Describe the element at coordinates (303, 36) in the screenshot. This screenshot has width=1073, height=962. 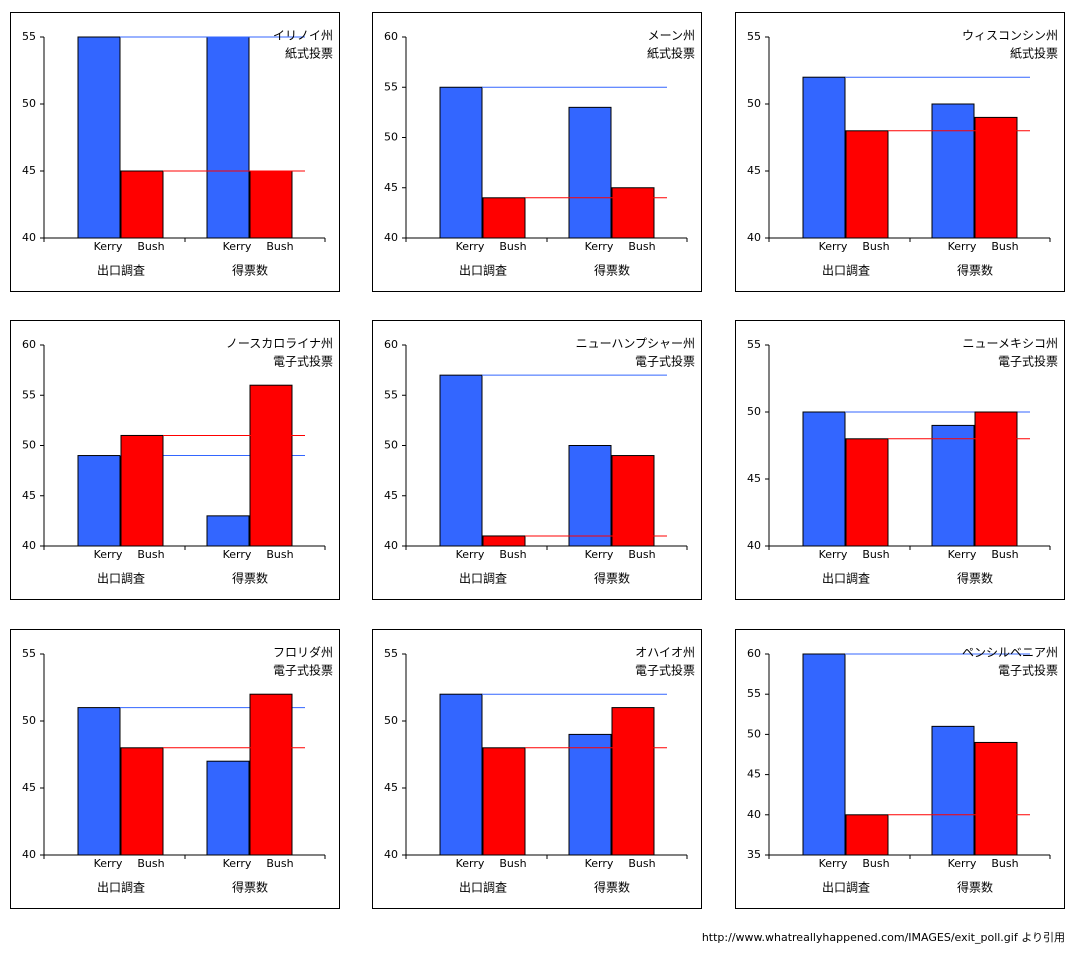
I see `chart-title: イリノイ州` at that location.